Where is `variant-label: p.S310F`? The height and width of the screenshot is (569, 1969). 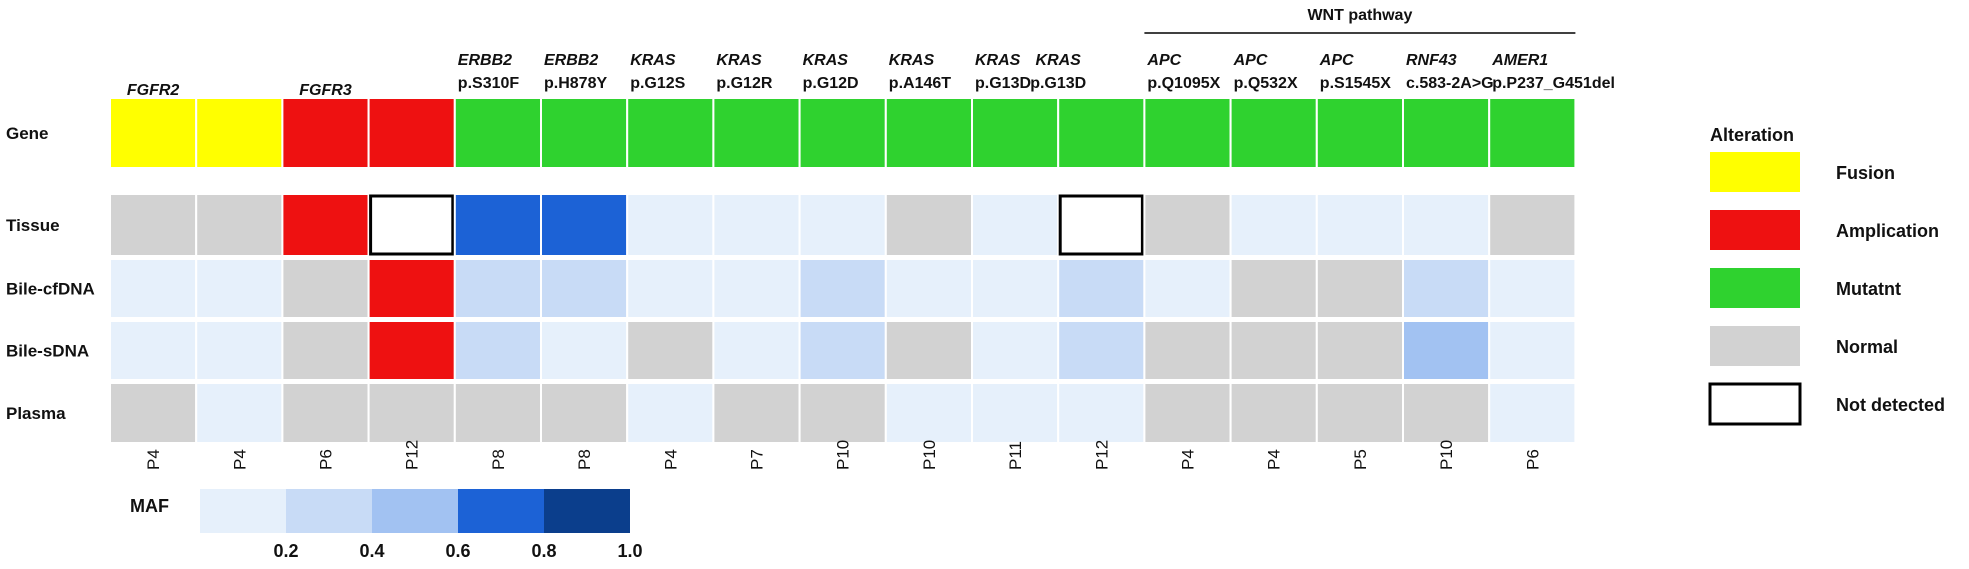 variant-label: p.S310F is located at coordinates (489, 83).